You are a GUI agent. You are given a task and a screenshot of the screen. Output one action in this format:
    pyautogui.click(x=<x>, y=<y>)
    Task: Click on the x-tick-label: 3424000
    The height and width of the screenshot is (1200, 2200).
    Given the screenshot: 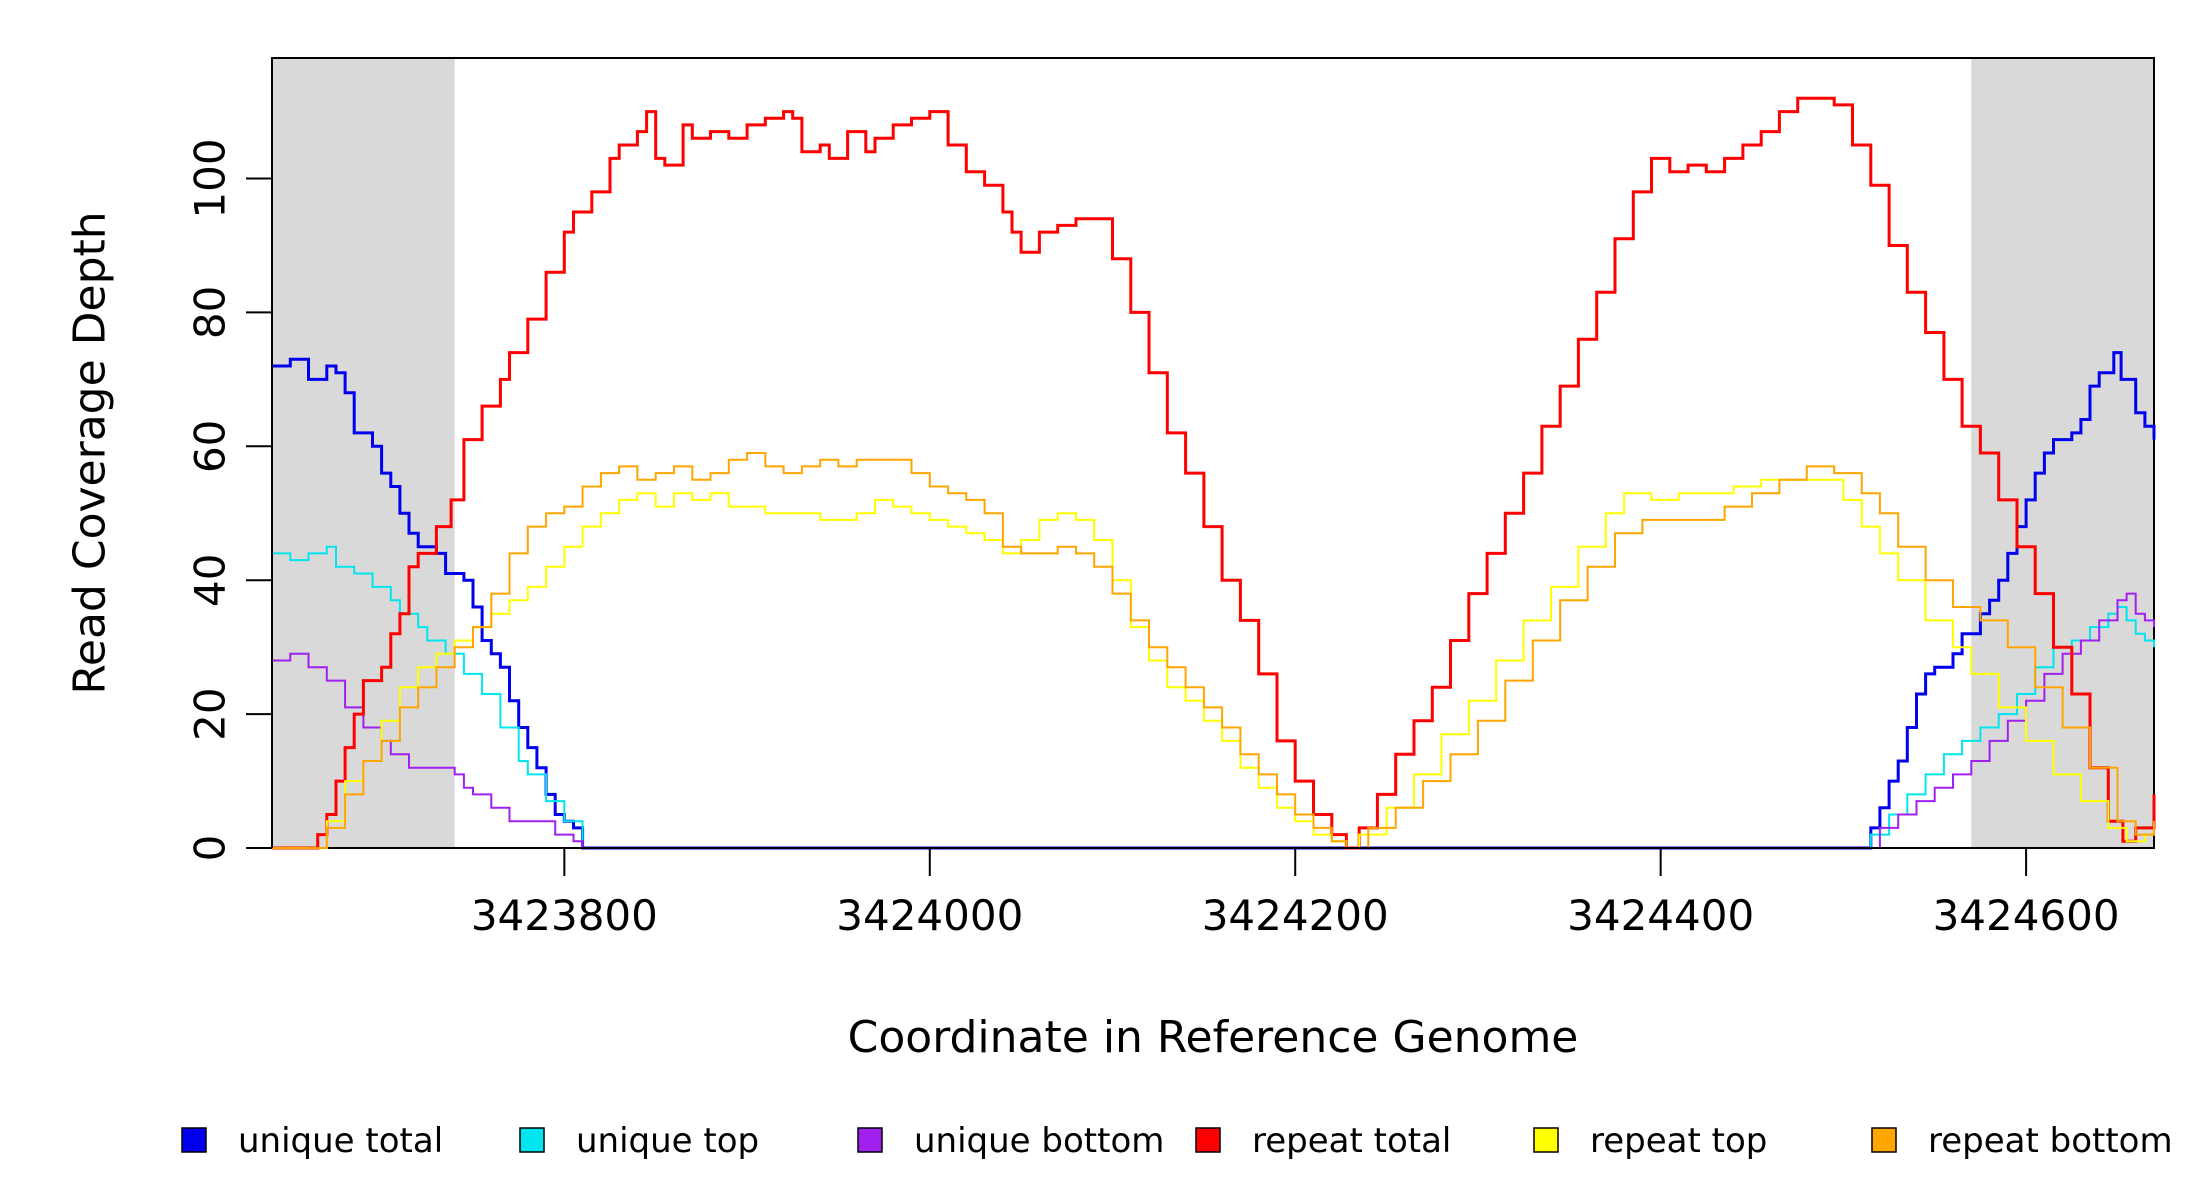 What is the action you would take?
    pyautogui.click(x=929, y=915)
    